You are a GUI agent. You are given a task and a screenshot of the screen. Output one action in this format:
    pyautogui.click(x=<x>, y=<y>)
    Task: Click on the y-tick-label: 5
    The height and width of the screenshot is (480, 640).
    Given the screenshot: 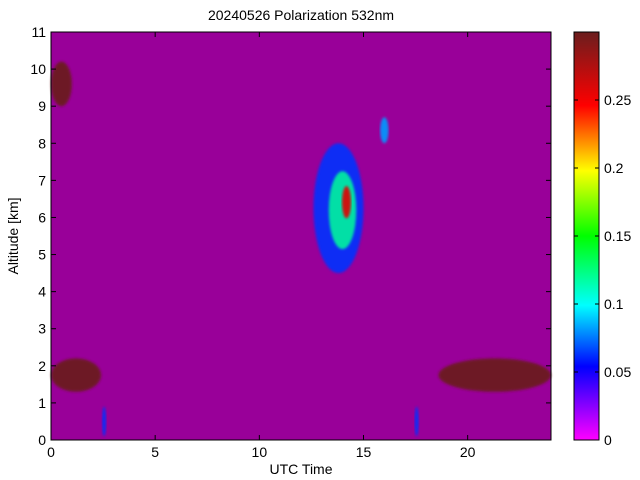 What is the action you would take?
    pyautogui.click(x=42, y=255)
    